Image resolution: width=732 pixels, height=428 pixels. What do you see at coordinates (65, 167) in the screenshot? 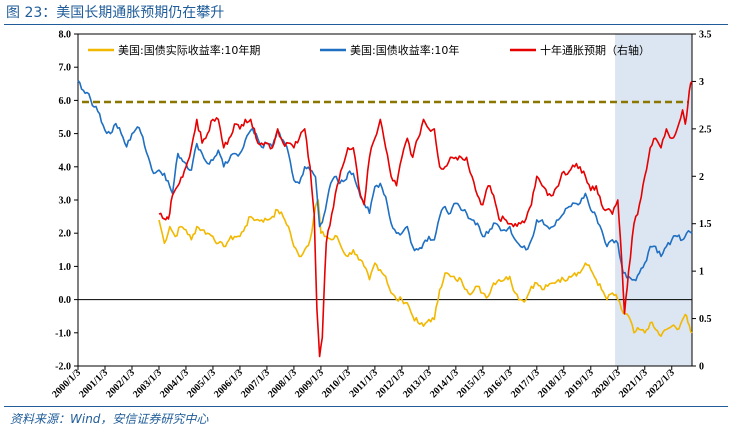
I see `left-tick-label: 4.0` at bounding box center [65, 167].